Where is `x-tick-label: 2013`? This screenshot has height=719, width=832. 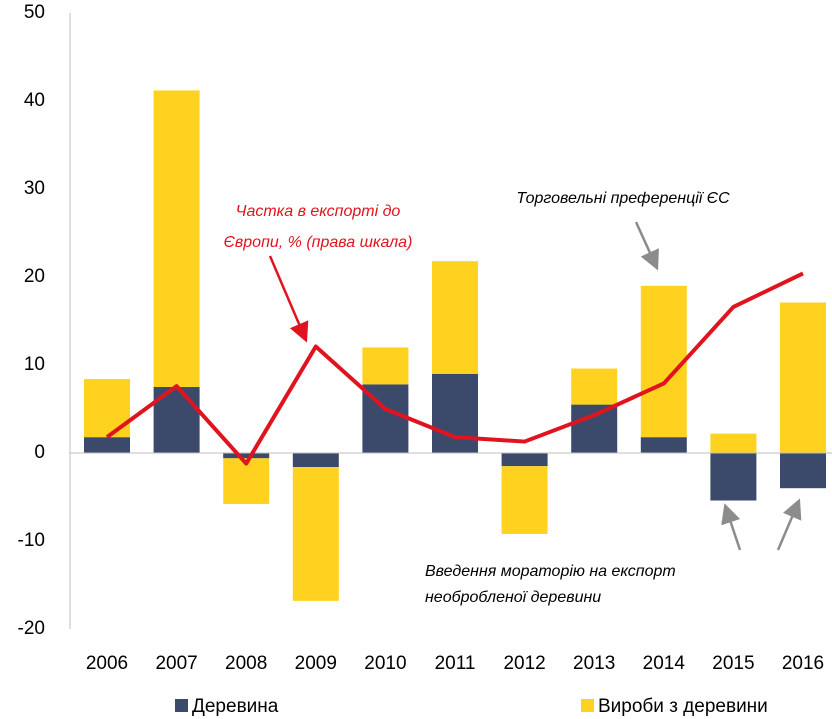 x-tick-label: 2013 is located at coordinates (594, 663).